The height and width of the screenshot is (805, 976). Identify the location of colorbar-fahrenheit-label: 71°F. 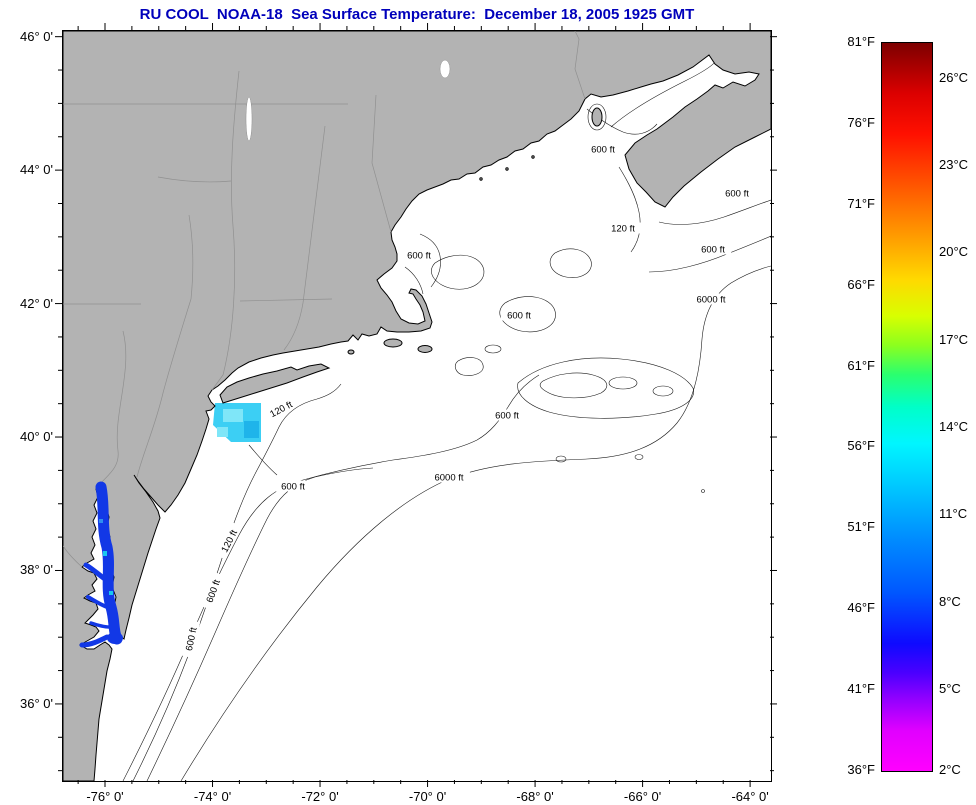
(861, 203).